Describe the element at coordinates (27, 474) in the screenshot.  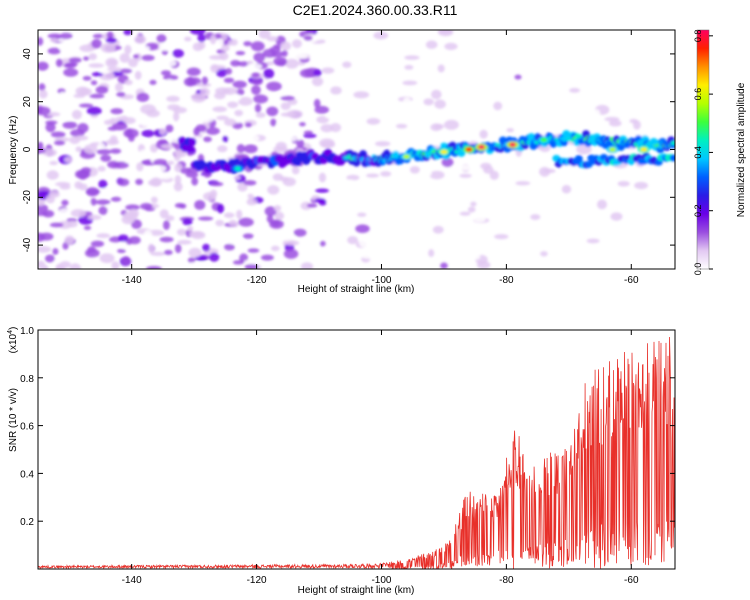
I see `y-tick-label: 0.4` at that location.